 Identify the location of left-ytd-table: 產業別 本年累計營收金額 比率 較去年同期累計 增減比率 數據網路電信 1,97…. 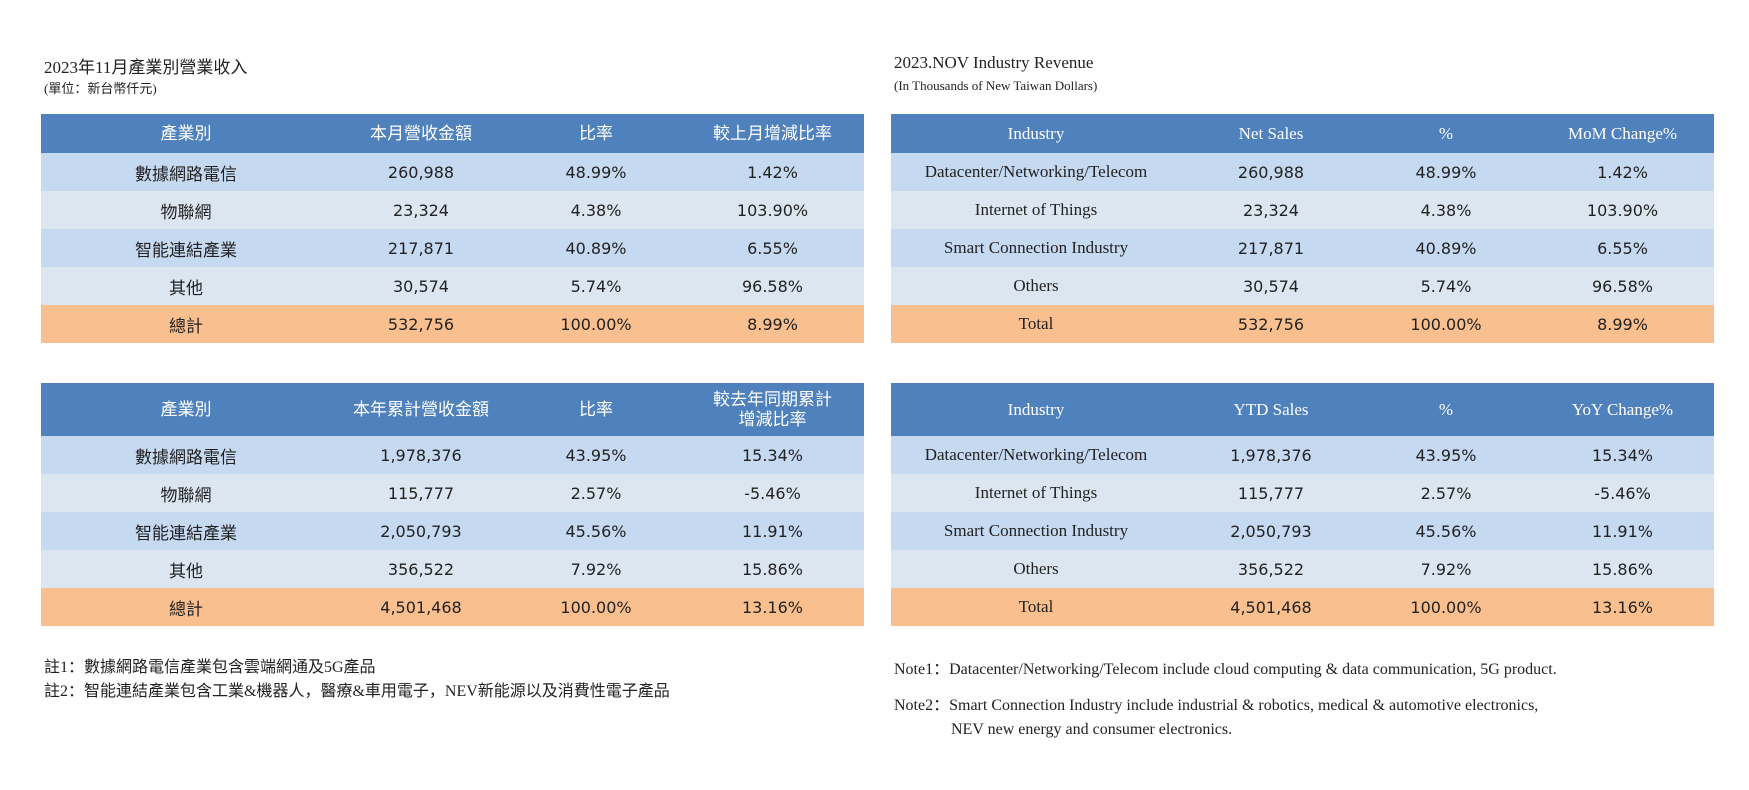
(452, 504).